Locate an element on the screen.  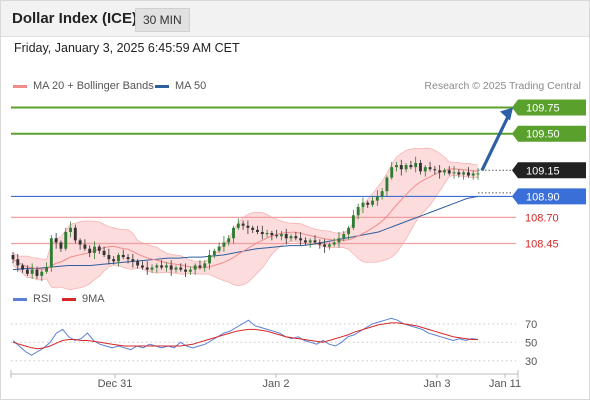
last-level-label: 109.15 is located at coordinates (543, 171).